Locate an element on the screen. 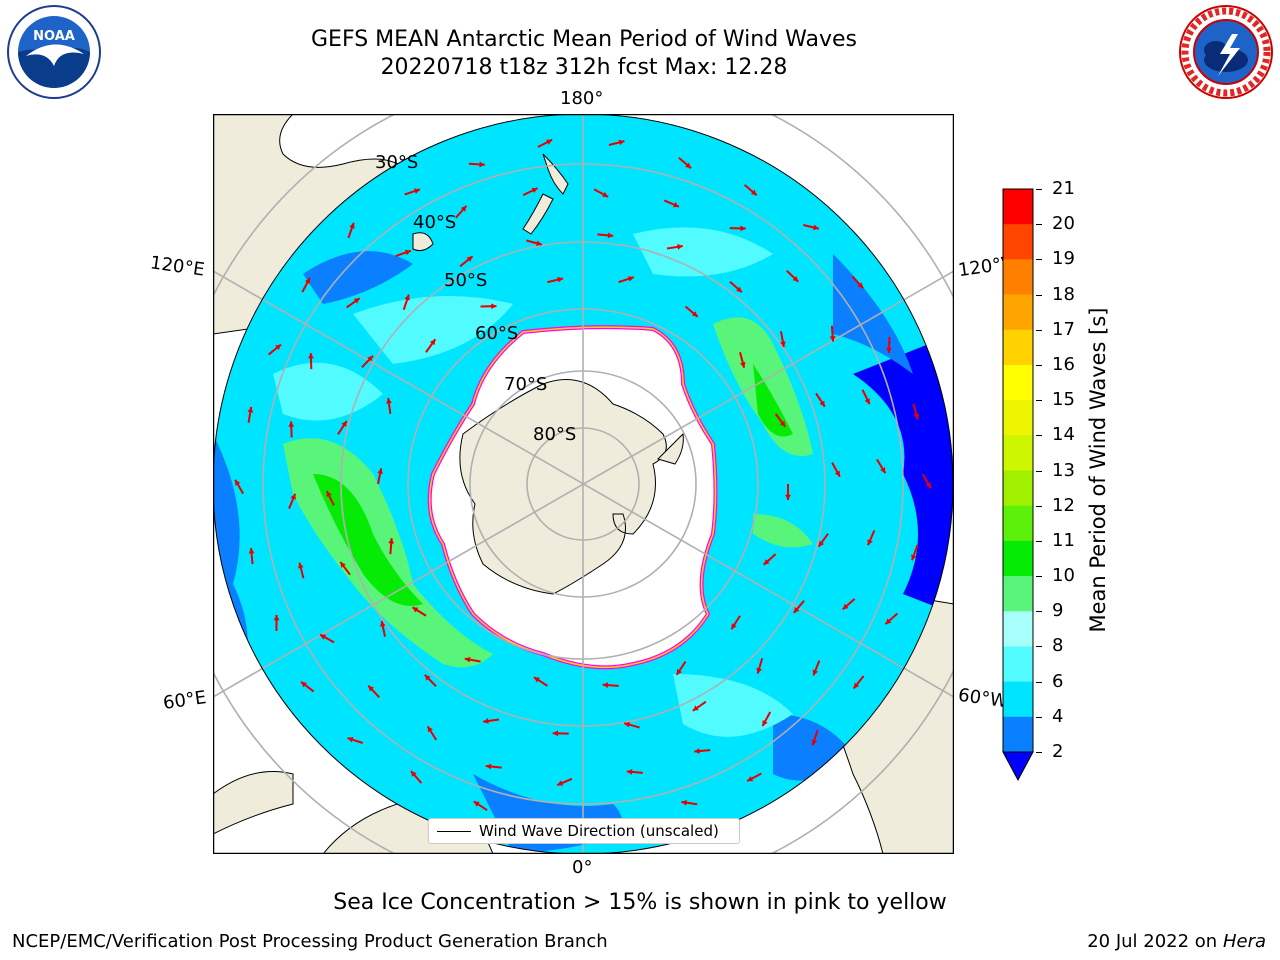 This screenshot has width=1280, height=960. madagascar-land is located at coordinates (253, 803).